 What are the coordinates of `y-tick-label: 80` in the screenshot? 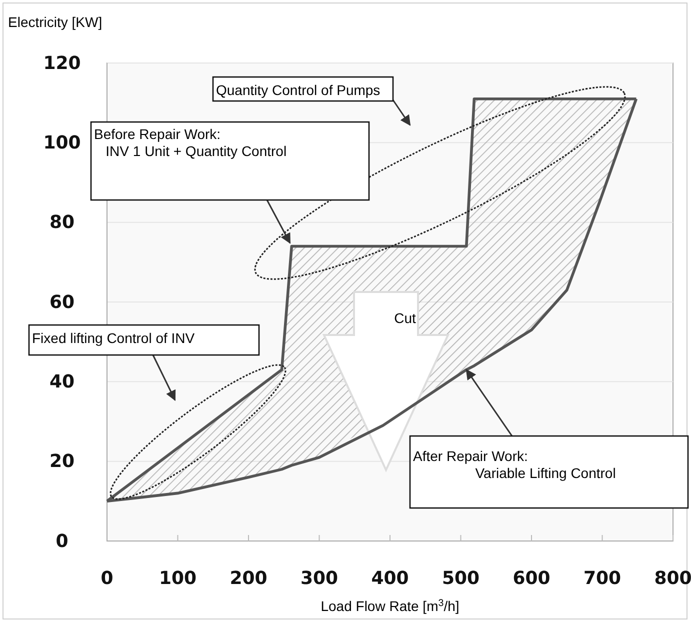 It's located at (62, 223).